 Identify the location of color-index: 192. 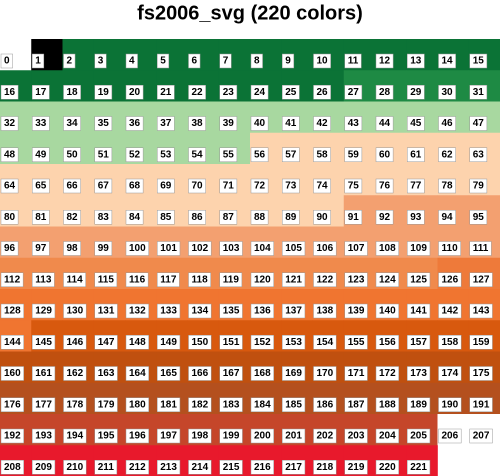
(12, 436).